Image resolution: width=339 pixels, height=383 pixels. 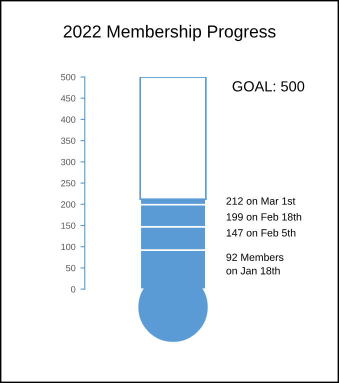 What do you see at coordinates (268, 86) in the screenshot?
I see `text: GOAL: 500` at bounding box center [268, 86].